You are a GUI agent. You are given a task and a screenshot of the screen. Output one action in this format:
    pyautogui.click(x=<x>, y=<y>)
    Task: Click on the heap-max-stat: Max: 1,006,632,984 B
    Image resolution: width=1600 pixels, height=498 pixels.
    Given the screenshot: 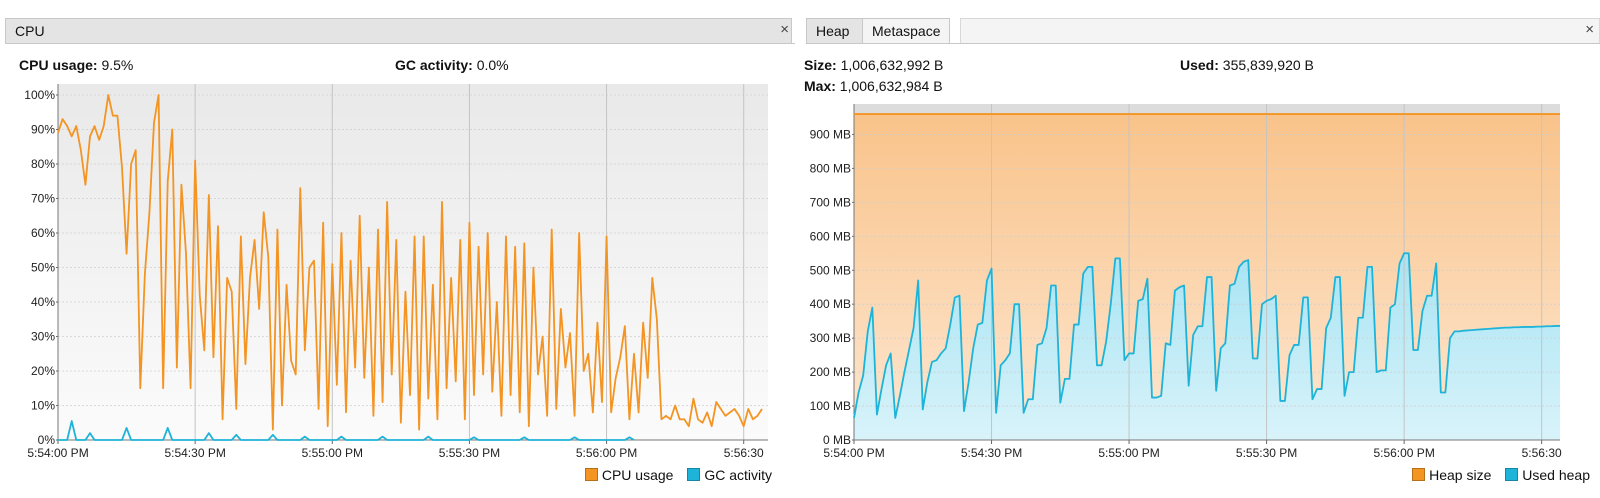 What is the action you would take?
    pyautogui.click(x=873, y=86)
    